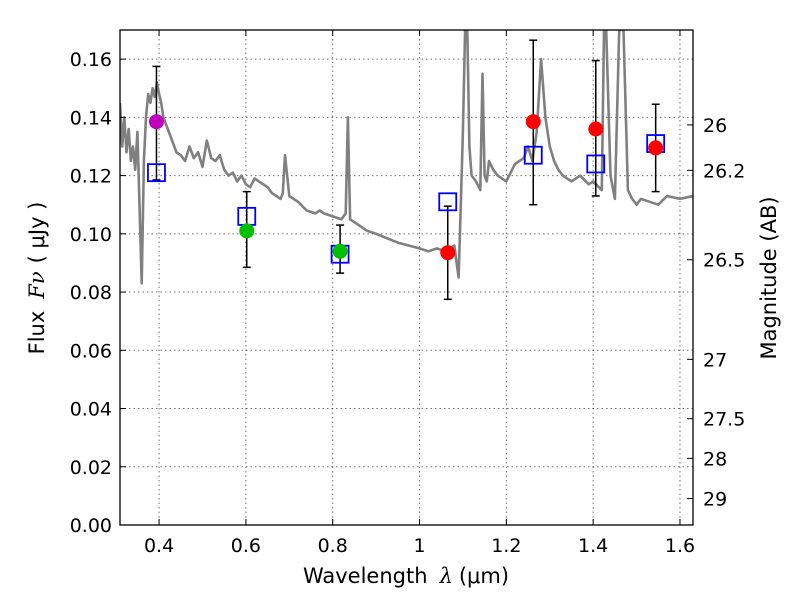  What do you see at coordinates (506, 546) in the screenshot?
I see `x-tick-label: 1.2` at bounding box center [506, 546].